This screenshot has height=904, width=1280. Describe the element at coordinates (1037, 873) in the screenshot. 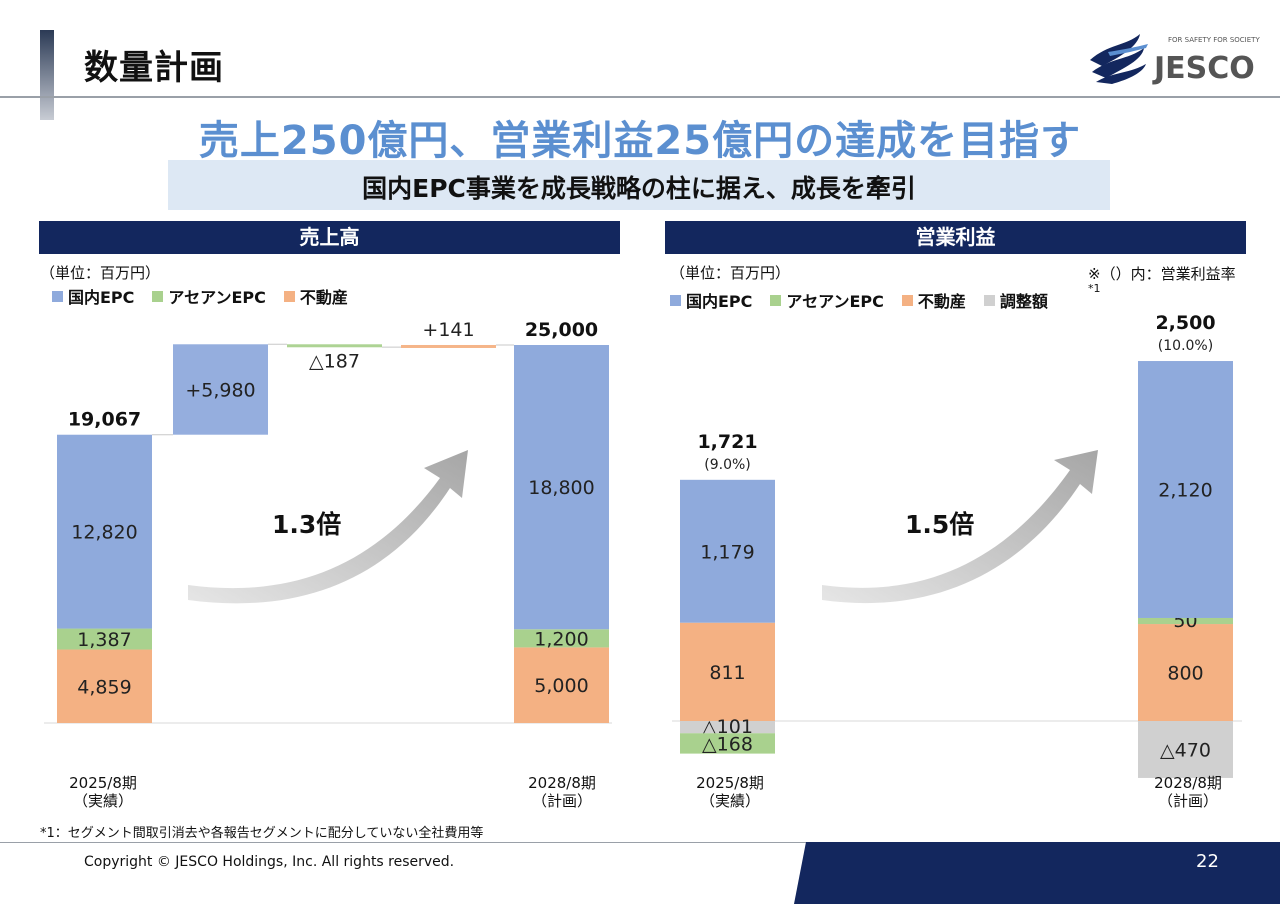

I see `footer-band` at that location.